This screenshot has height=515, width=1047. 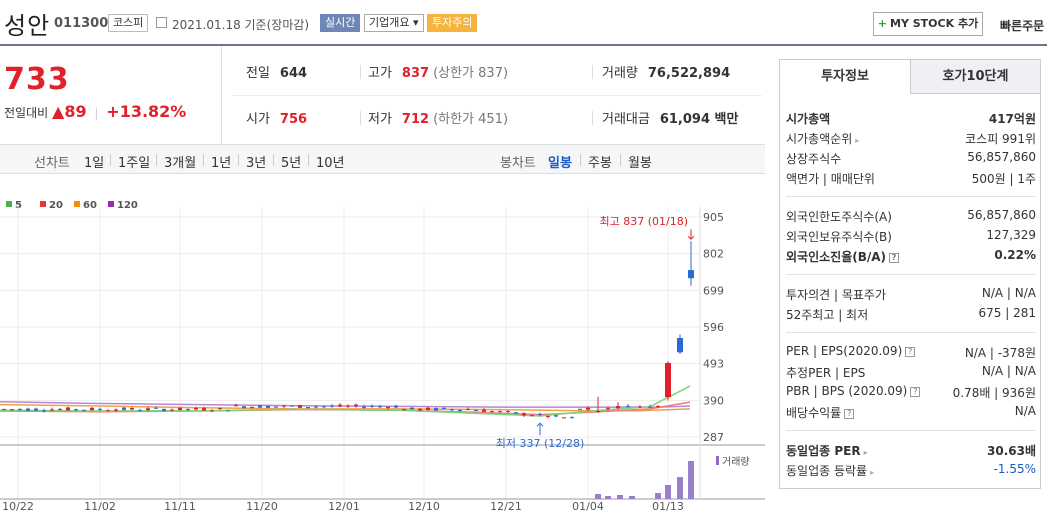 What do you see at coordinates (713, 437) in the screenshot?
I see `y-tick-label: 287` at bounding box center [713, 437].